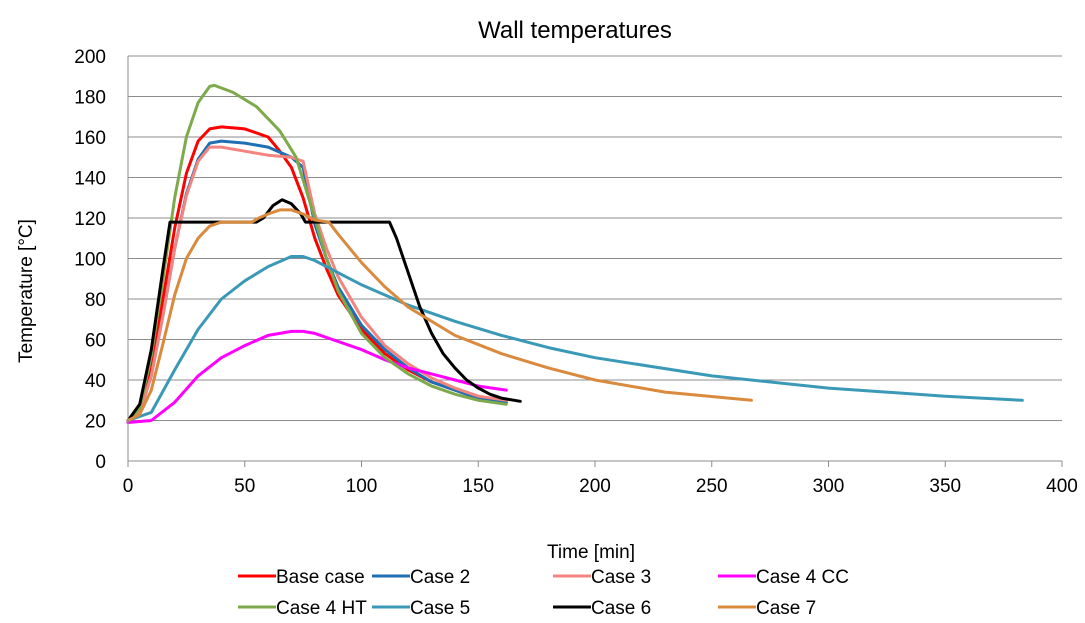 The height and width of the screenshot is (623, 1085). I want to click on legend-label-case-5: Case 5, so click(440, 608).